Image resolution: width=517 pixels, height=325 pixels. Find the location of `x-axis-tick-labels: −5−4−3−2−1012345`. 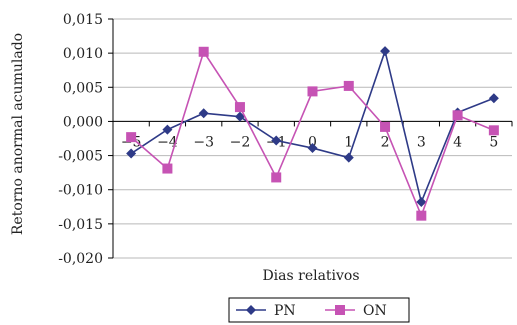

x-axis-tick-labels: −5−4−3−2−1012345 is located at coordinates (312, 135).